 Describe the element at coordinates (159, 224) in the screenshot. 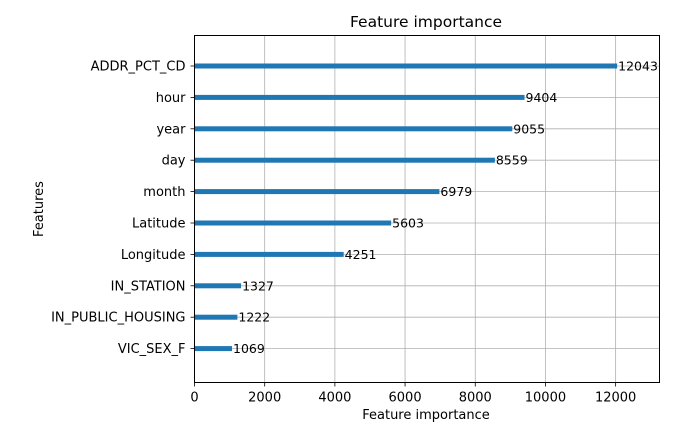

I see `y-tick-label: Latitude` at that location.